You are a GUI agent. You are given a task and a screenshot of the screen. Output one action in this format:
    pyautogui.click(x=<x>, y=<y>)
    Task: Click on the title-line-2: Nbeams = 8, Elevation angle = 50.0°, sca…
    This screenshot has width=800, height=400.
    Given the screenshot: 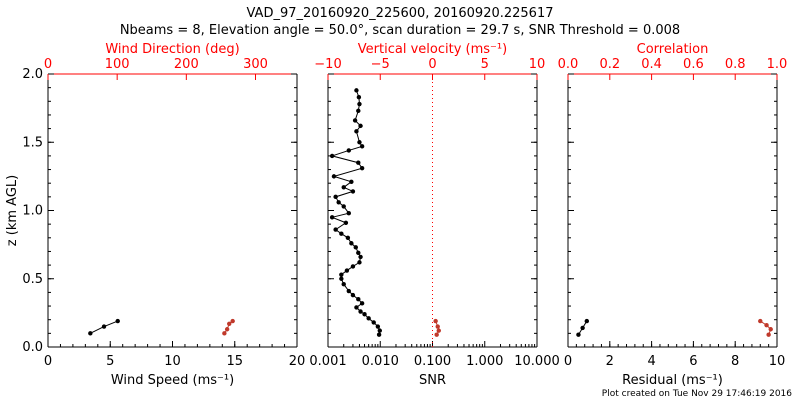 What is the action you would take?
    pyautogui.click(x=400, y=30)
    